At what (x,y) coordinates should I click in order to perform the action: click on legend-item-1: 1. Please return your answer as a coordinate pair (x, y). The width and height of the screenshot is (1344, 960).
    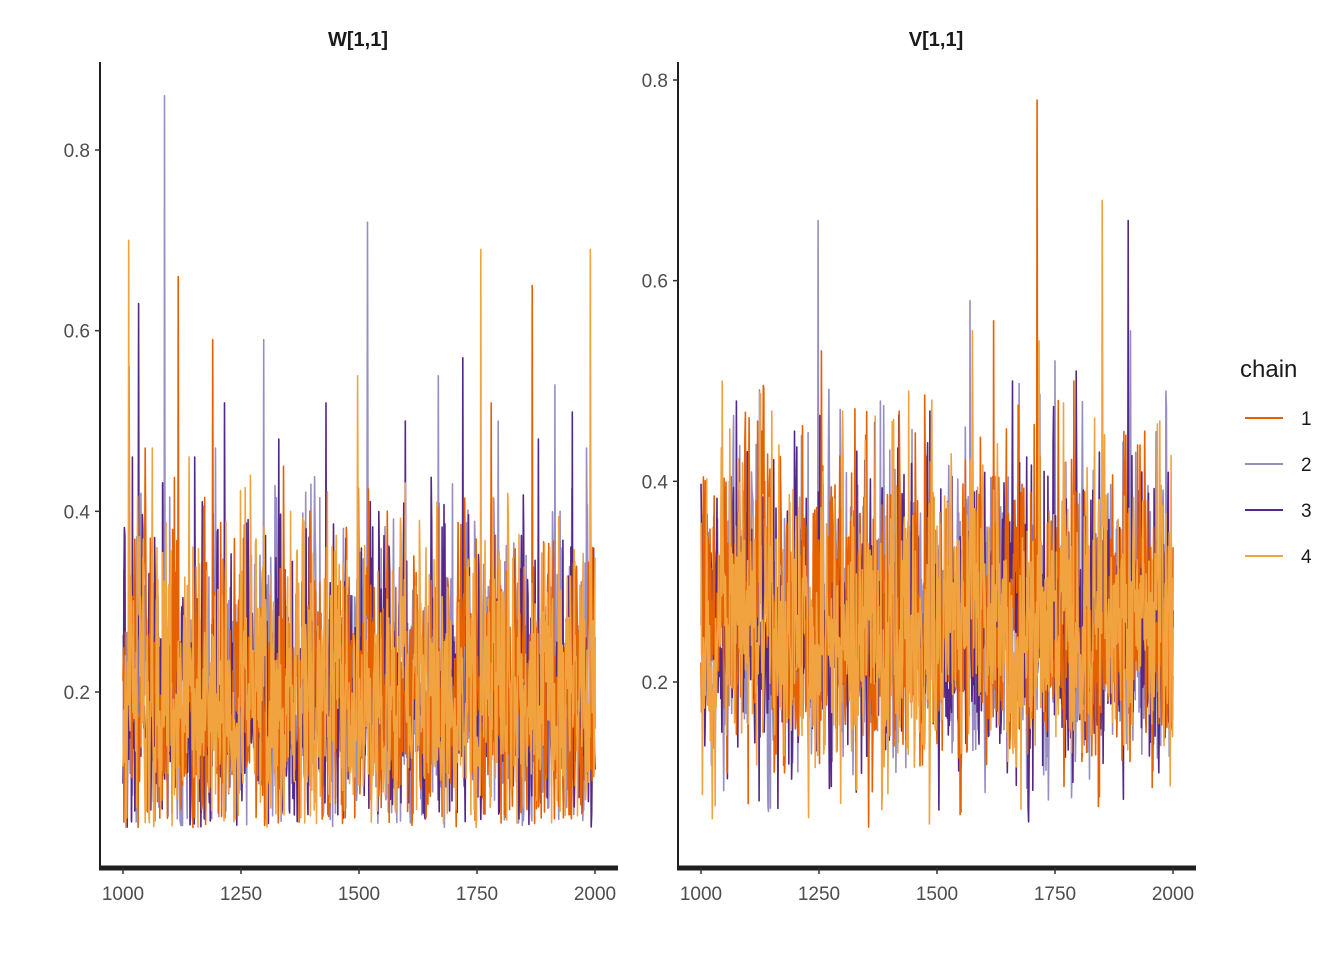
    Looking at the image, I should click on (1278, 419).